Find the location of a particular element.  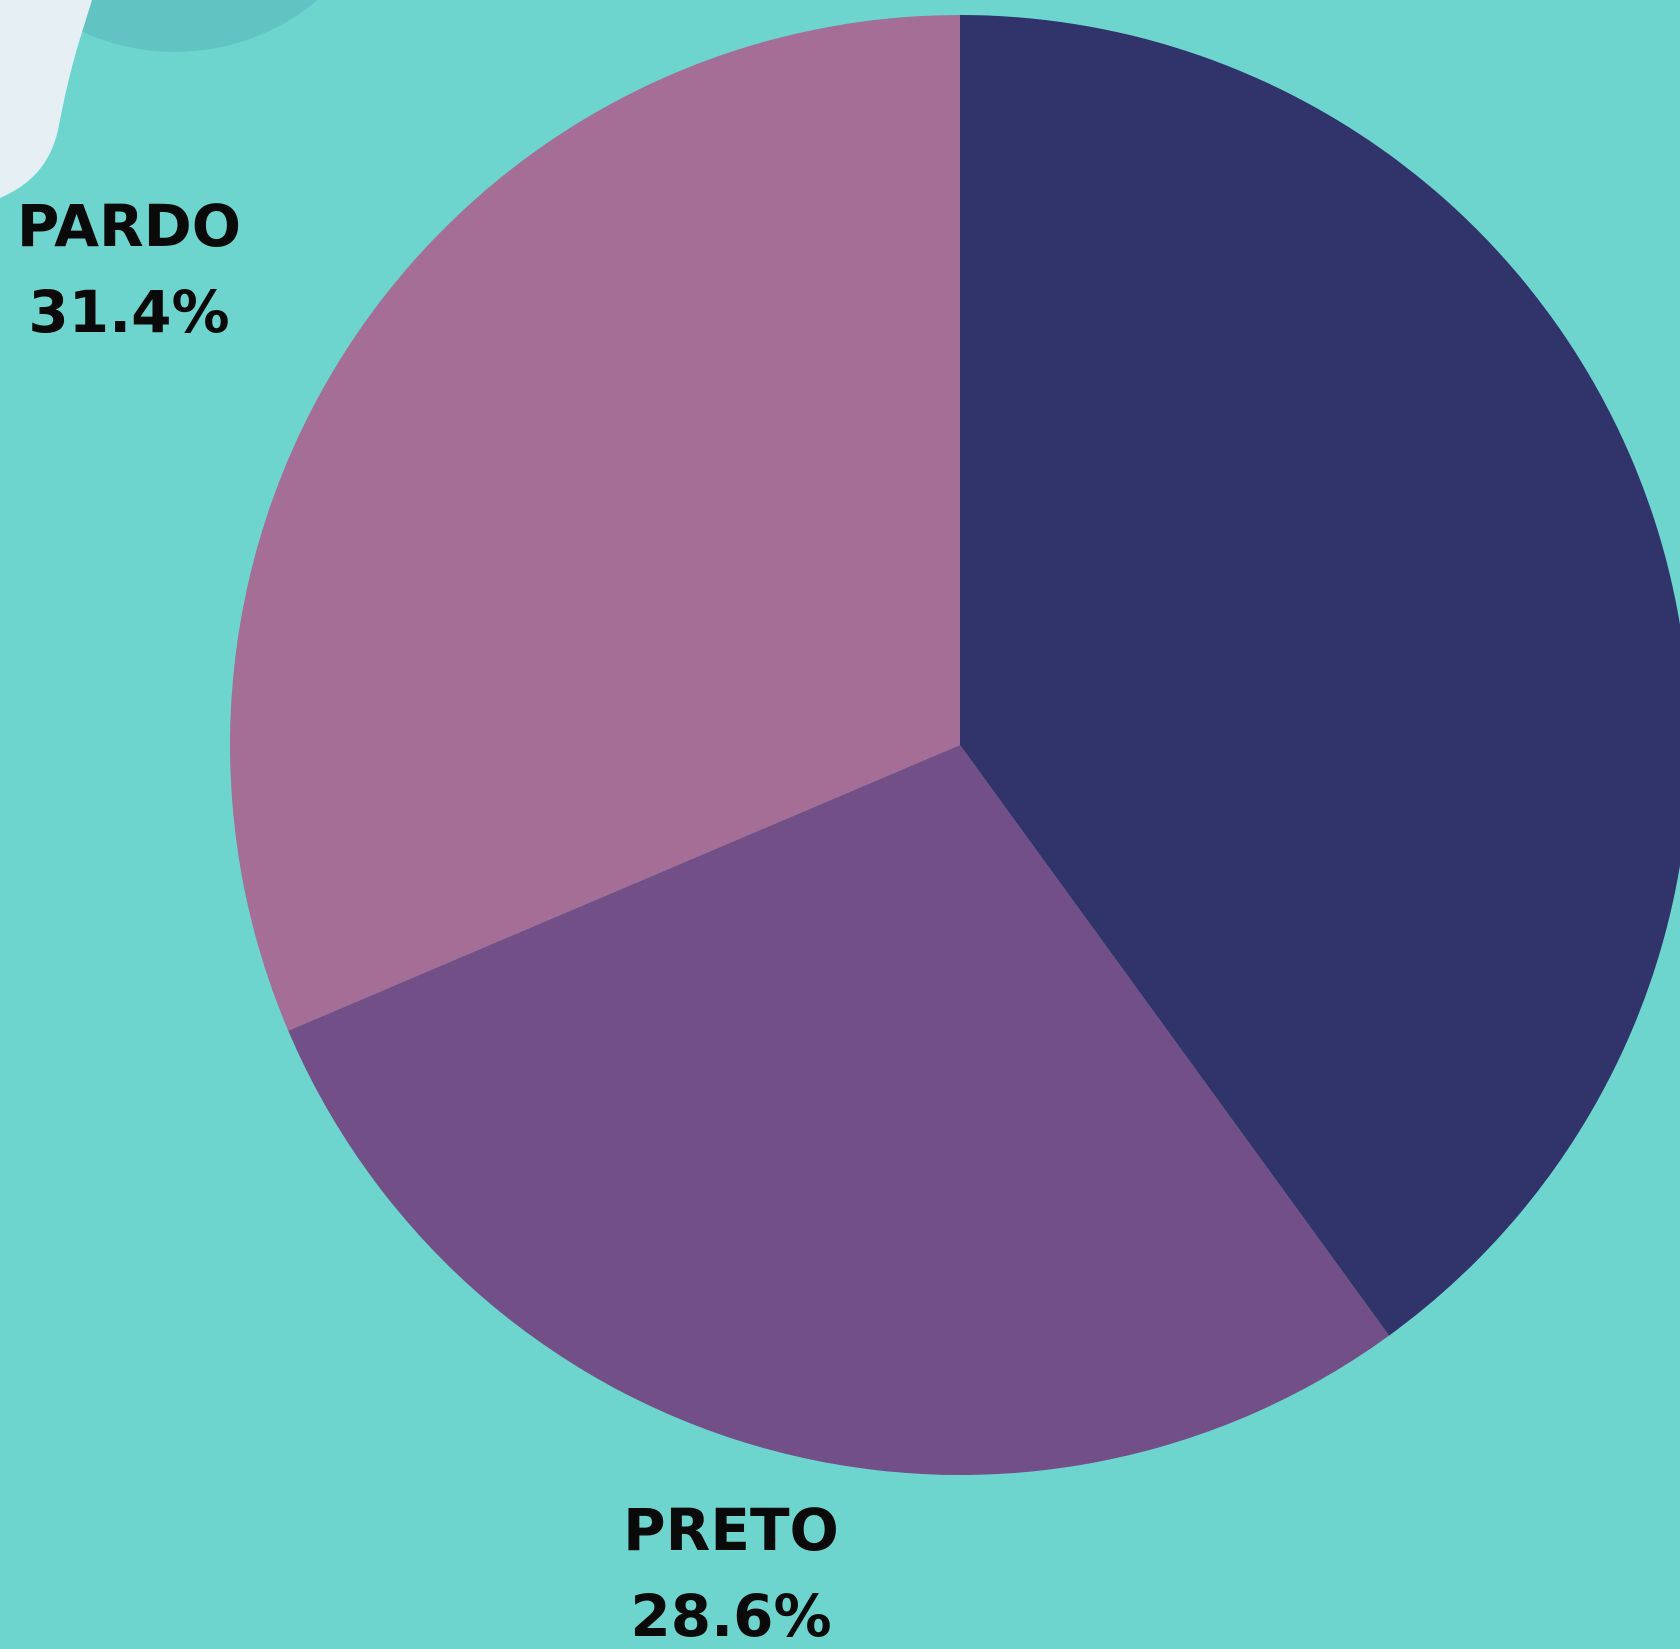

slice-value-label: 31.4% is located at coordinates (128, 312).